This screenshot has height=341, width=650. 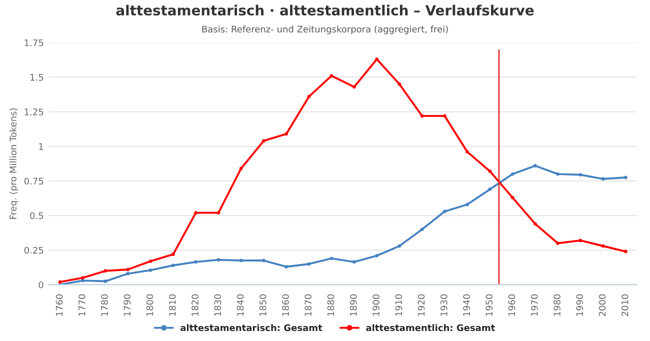 I want to click on x-tick-label: 1770, so click(x=82, y=305).